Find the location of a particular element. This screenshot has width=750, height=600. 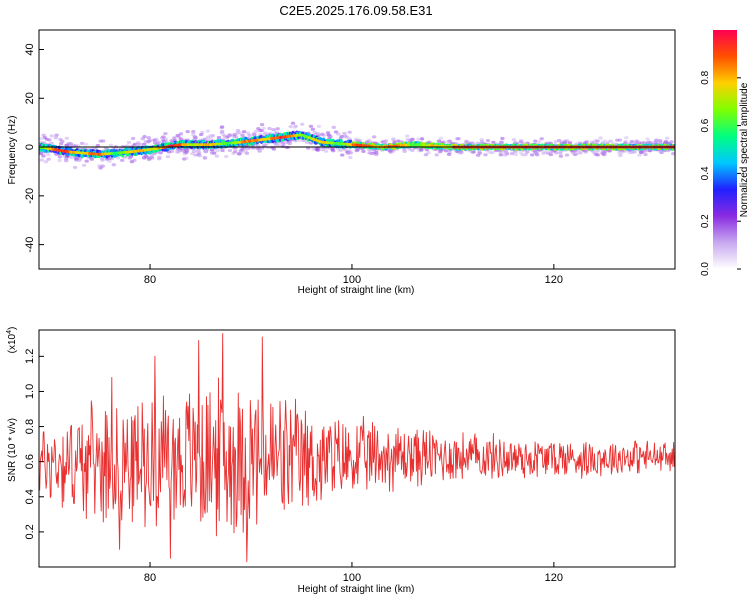

colorbar-label: Normalized spectral amplitude is located at coordinates (744, 149).